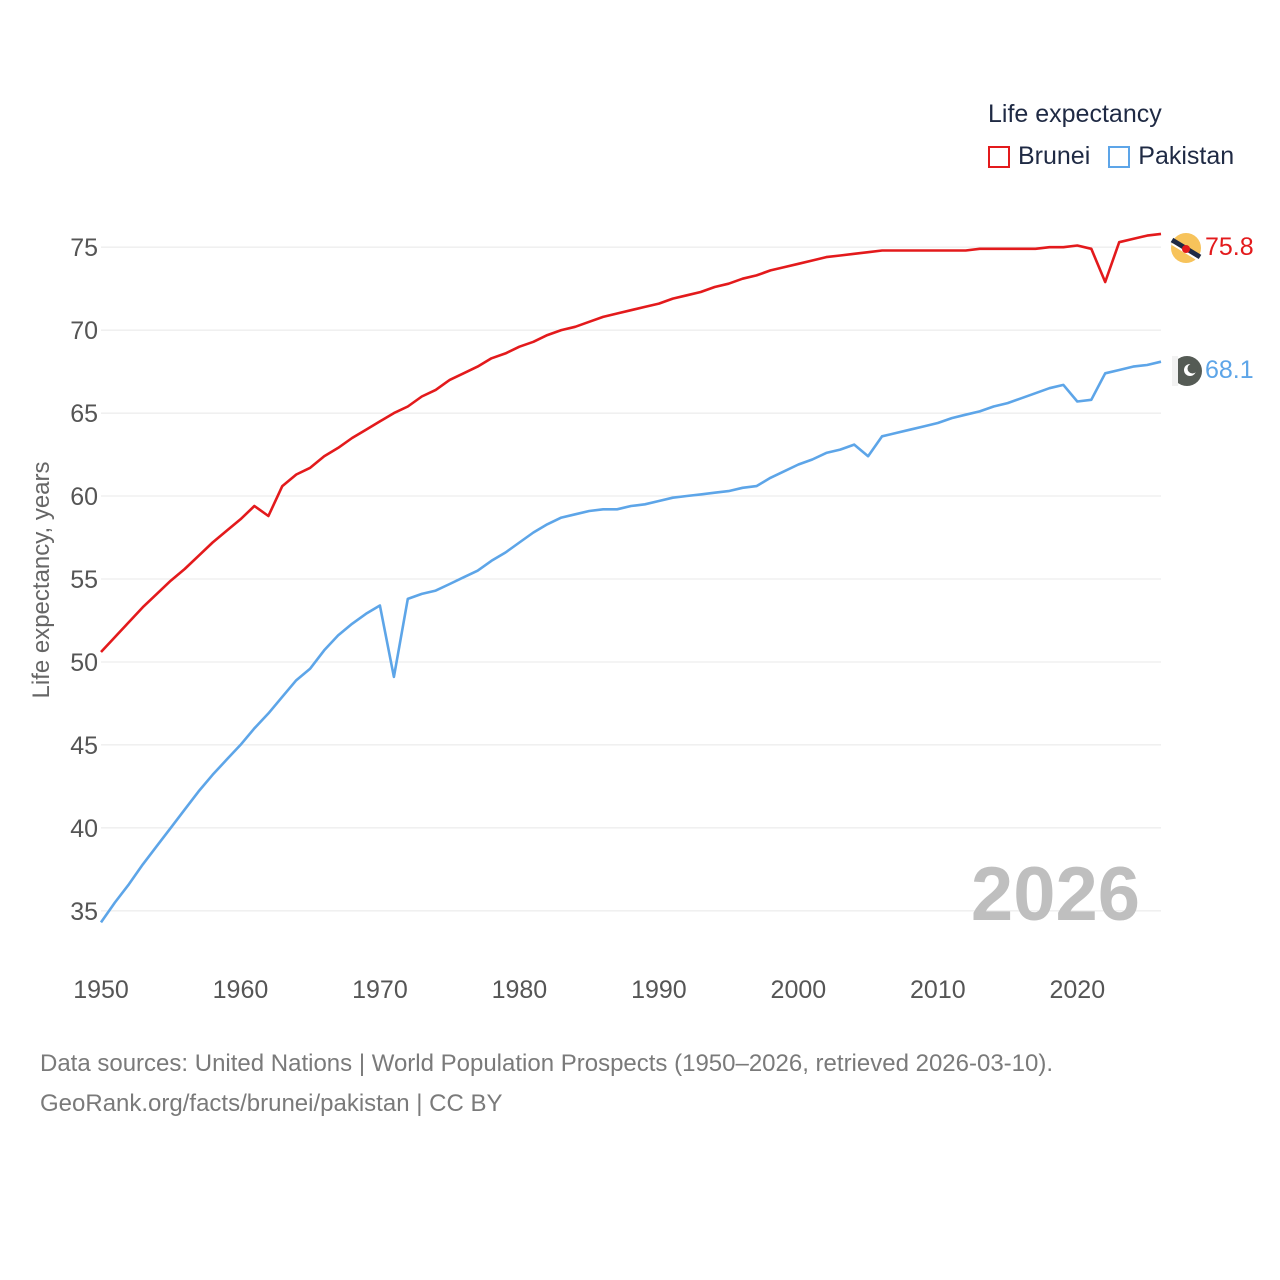  What do you see at coordinates (1075, 114) in the screenshot?
I see `legend-title: Life expectancy` at bounding box center [1075, 114].